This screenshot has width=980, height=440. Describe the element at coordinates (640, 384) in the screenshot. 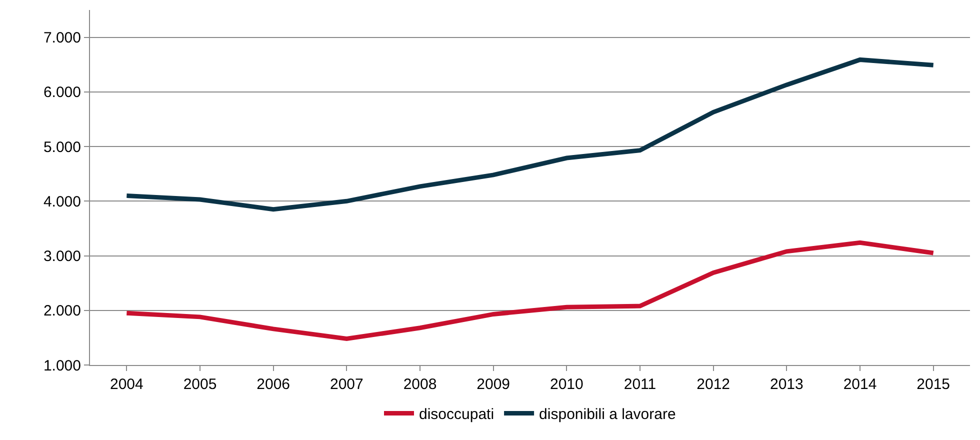

I see `x-tick-label: 2011` at that location.